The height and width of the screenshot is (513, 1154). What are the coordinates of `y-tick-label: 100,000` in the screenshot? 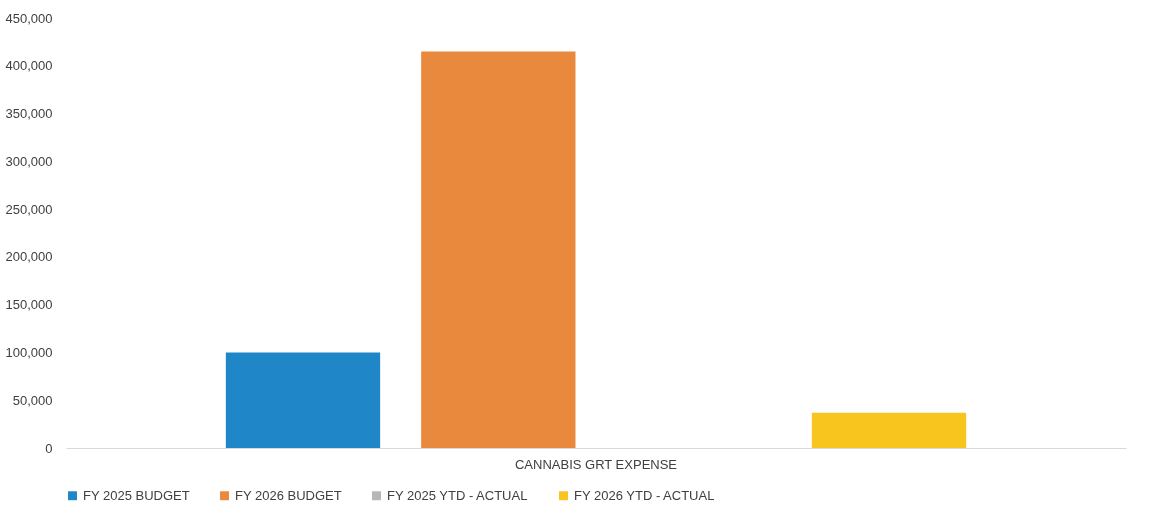 It's located at (29, 352).